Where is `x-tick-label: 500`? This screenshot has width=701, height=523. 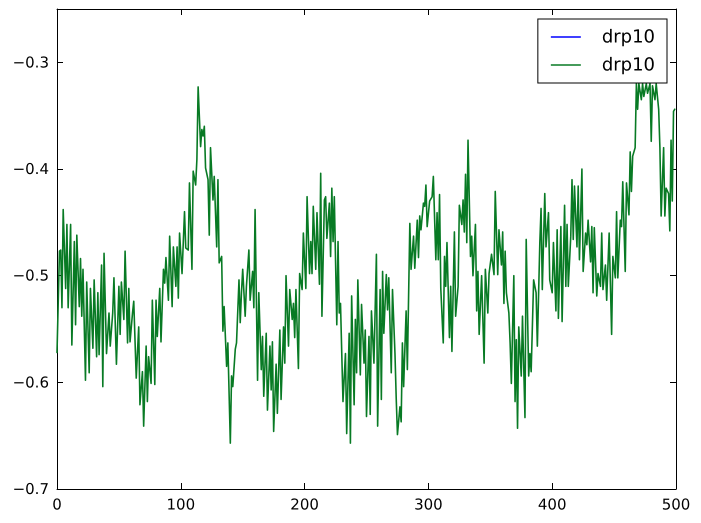 x-tick-label: 500 is located at coordinates (676, 505).